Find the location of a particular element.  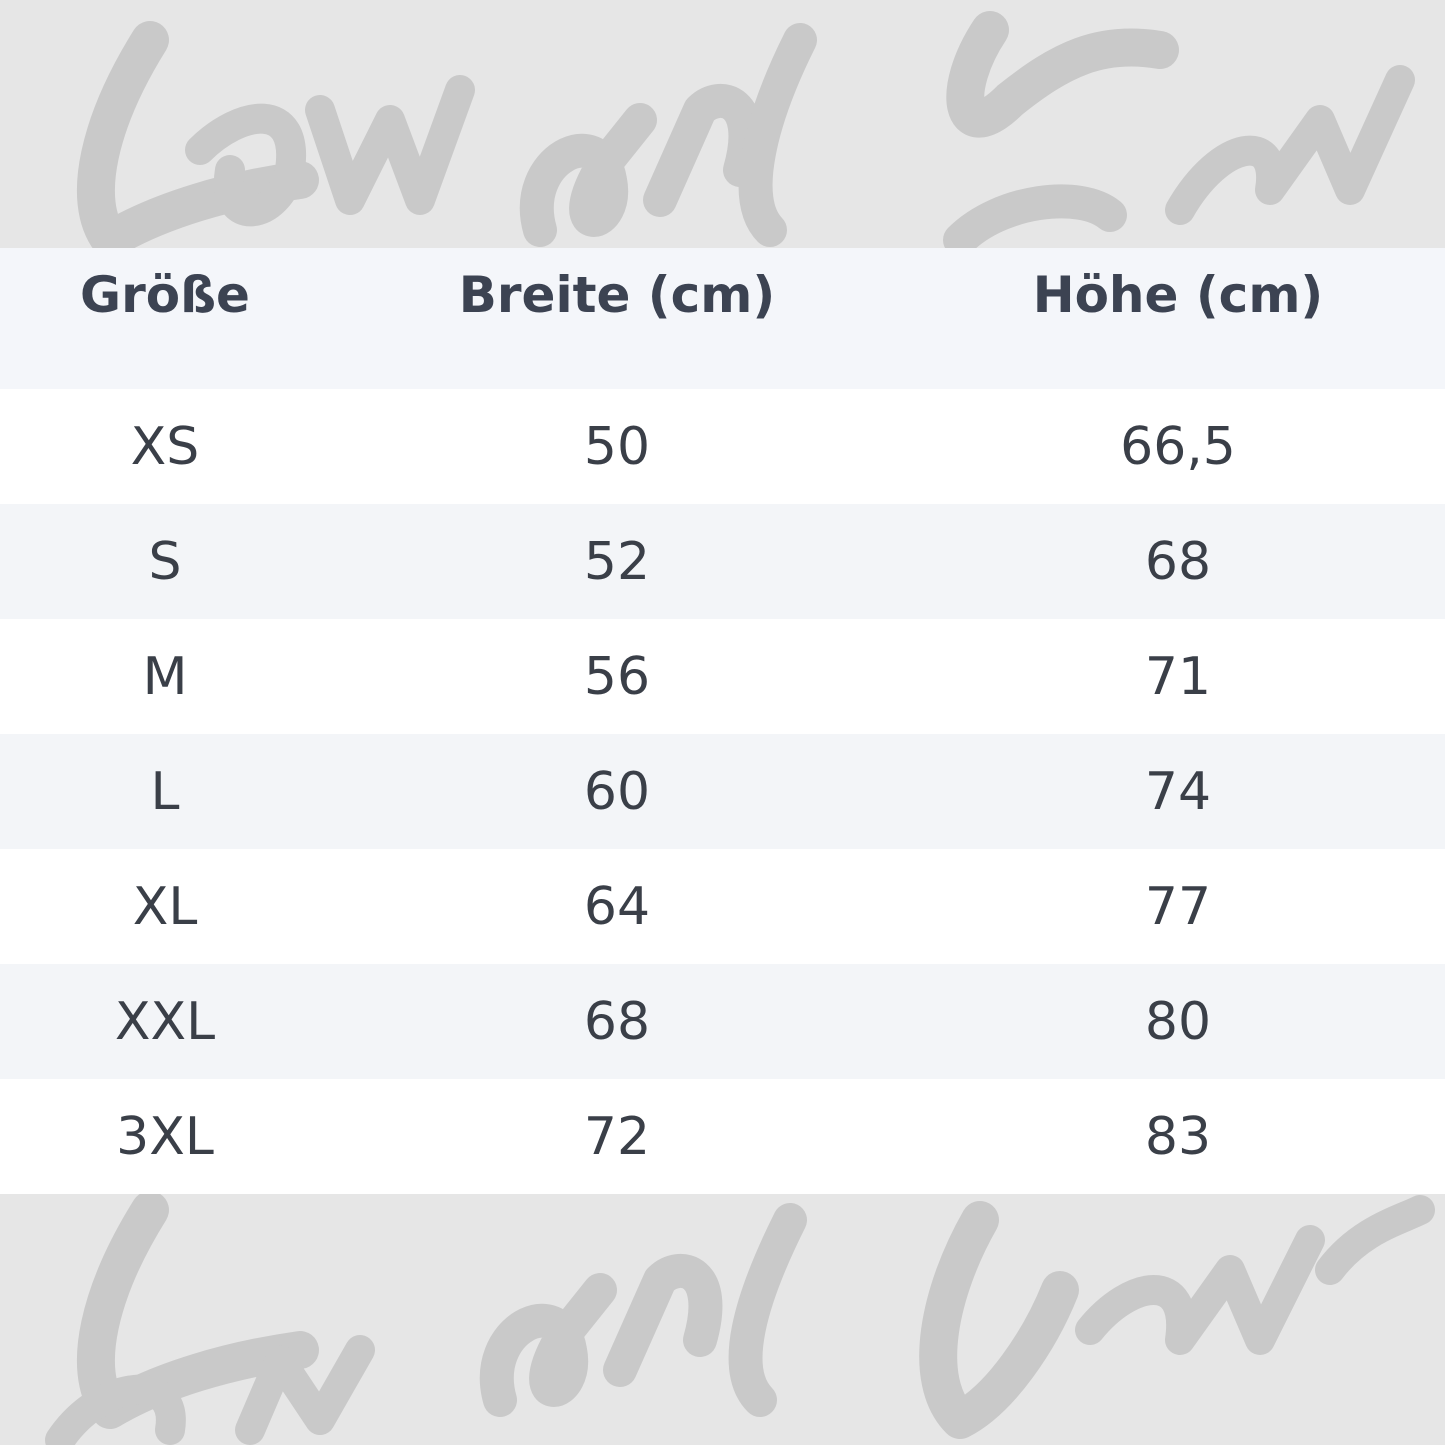

table-row: XS 50 66,5 is located at coordinates (722, 446).